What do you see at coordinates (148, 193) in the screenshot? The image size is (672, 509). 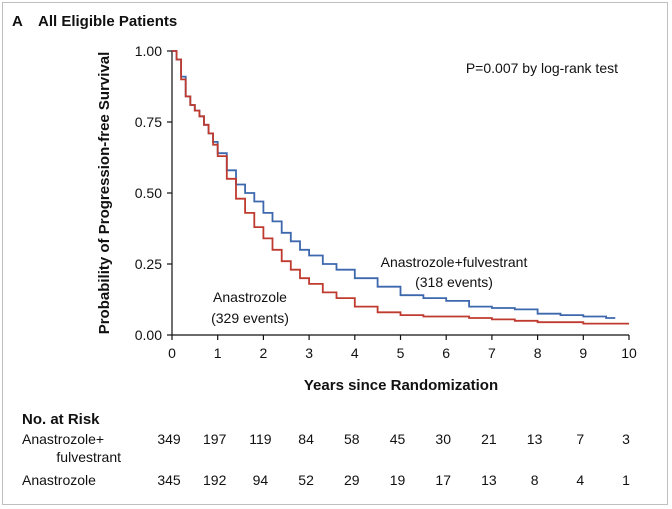 I see `y-tick-label: 0.50` at bounding box center [148, 193].